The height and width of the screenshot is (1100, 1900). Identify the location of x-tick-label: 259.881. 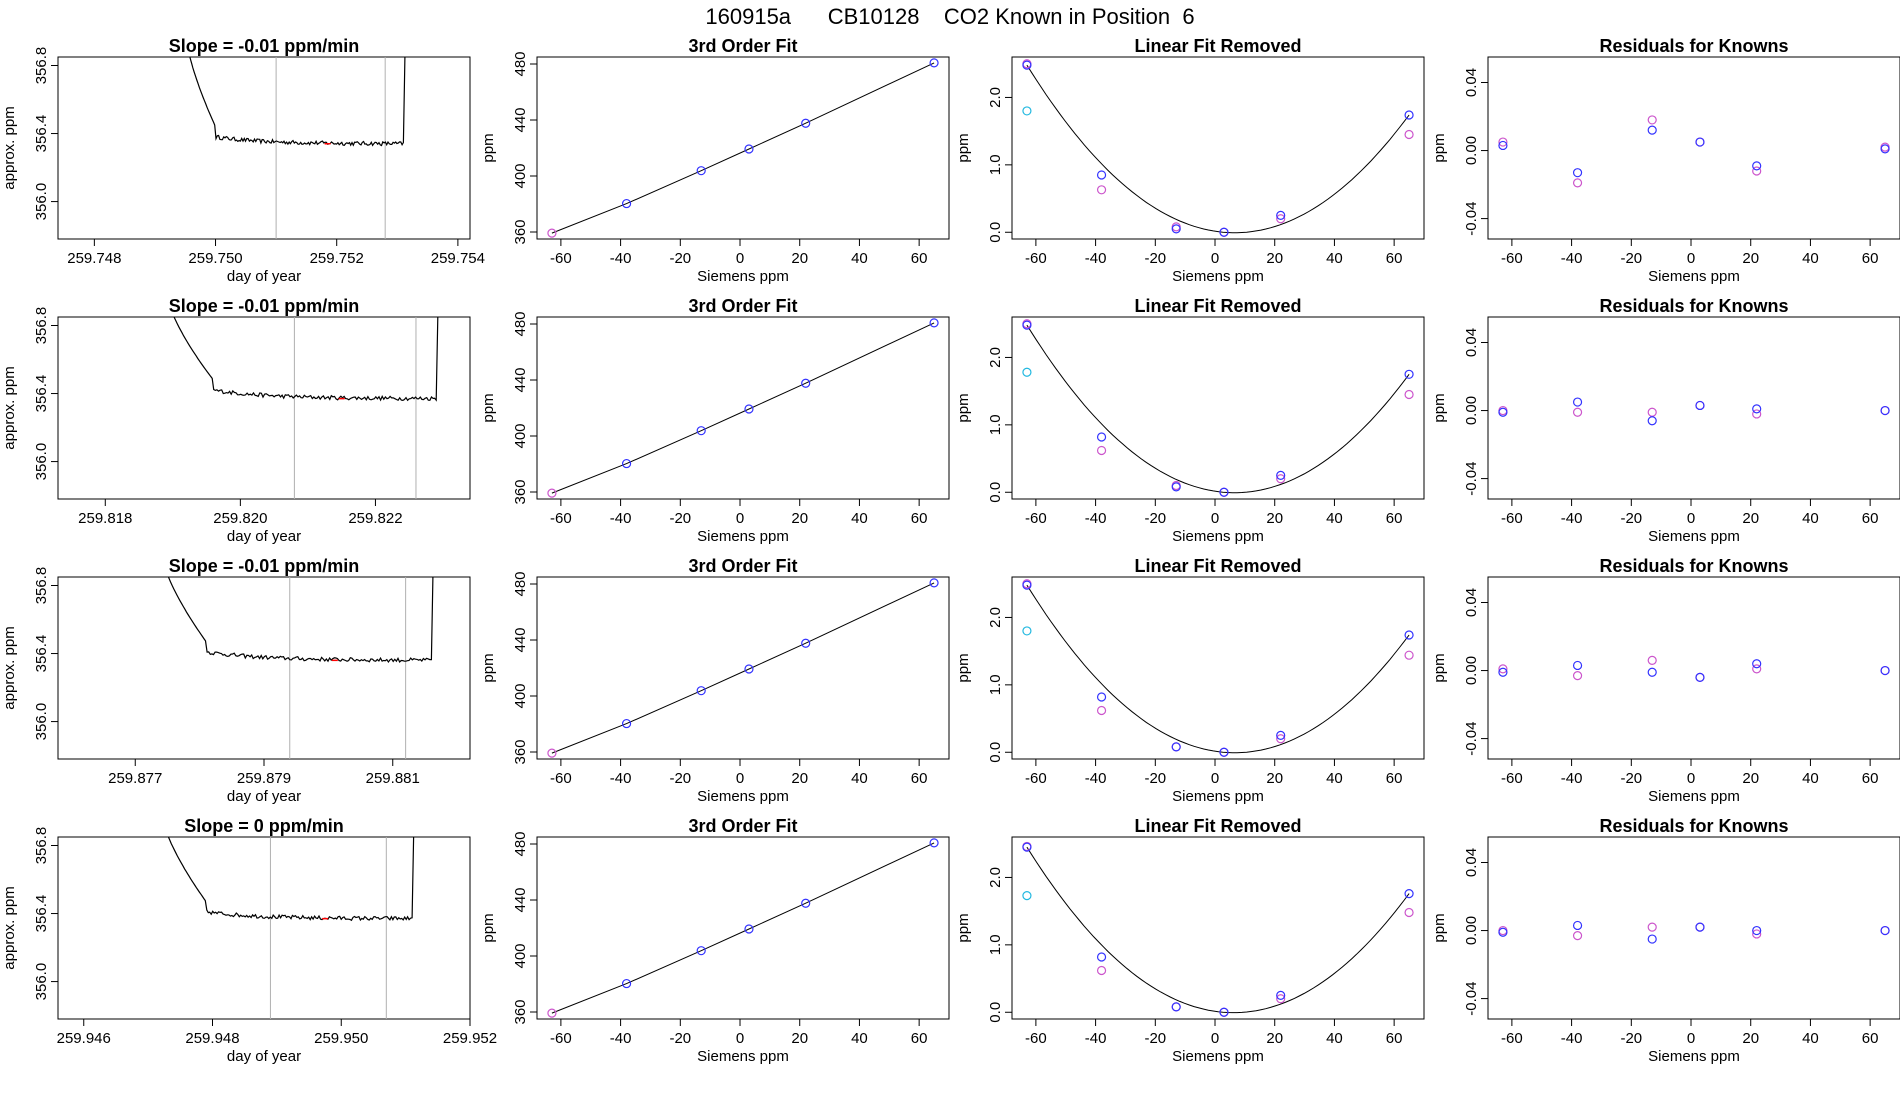
(393, 778).